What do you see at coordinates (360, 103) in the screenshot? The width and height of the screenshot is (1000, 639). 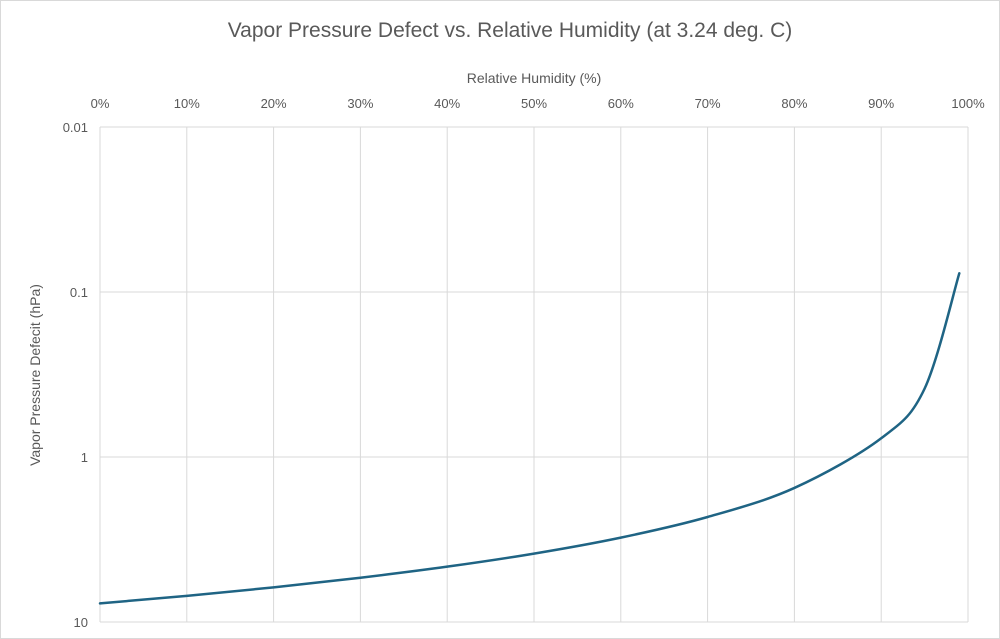 I see `x-tick-label: 30%` at bounding box center [360, 103].